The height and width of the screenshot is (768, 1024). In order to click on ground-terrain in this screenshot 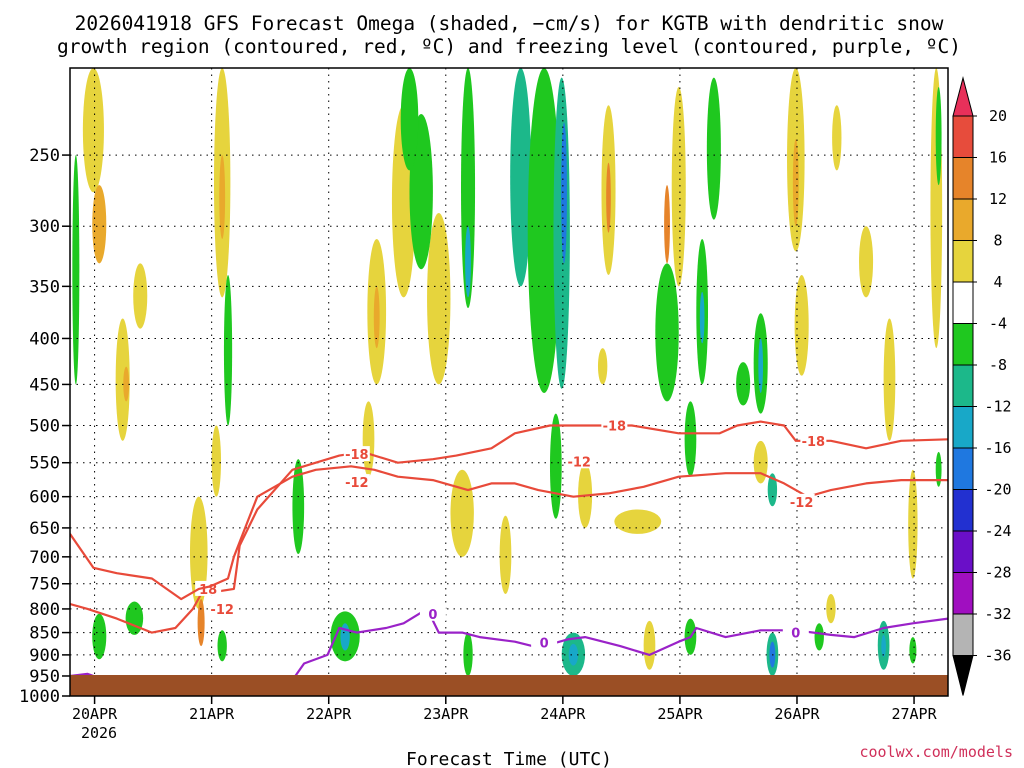, I will do `click(509, 685)`.